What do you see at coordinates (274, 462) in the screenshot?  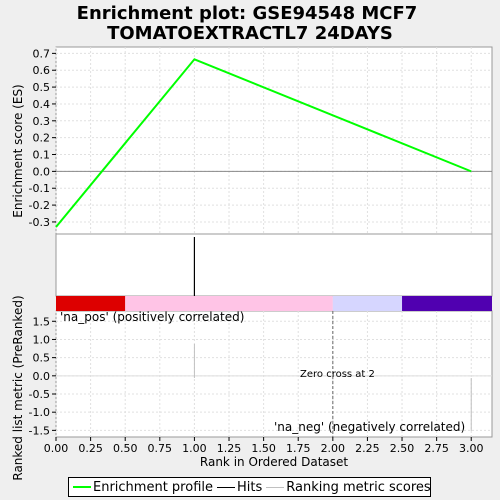 I see `x-axis-label: Rank in Ordered Dataset` at bounding box center [274, 462].